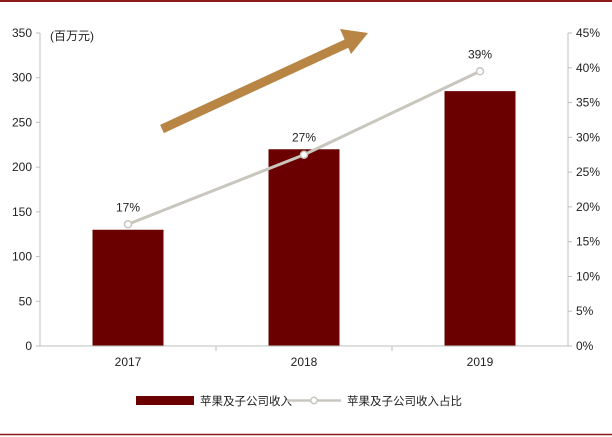 This screenshot has width=612, height=437. Describe the element at coordinates (588, 137) in the screenshot. I see `right-tick-label: 30%` at that location.